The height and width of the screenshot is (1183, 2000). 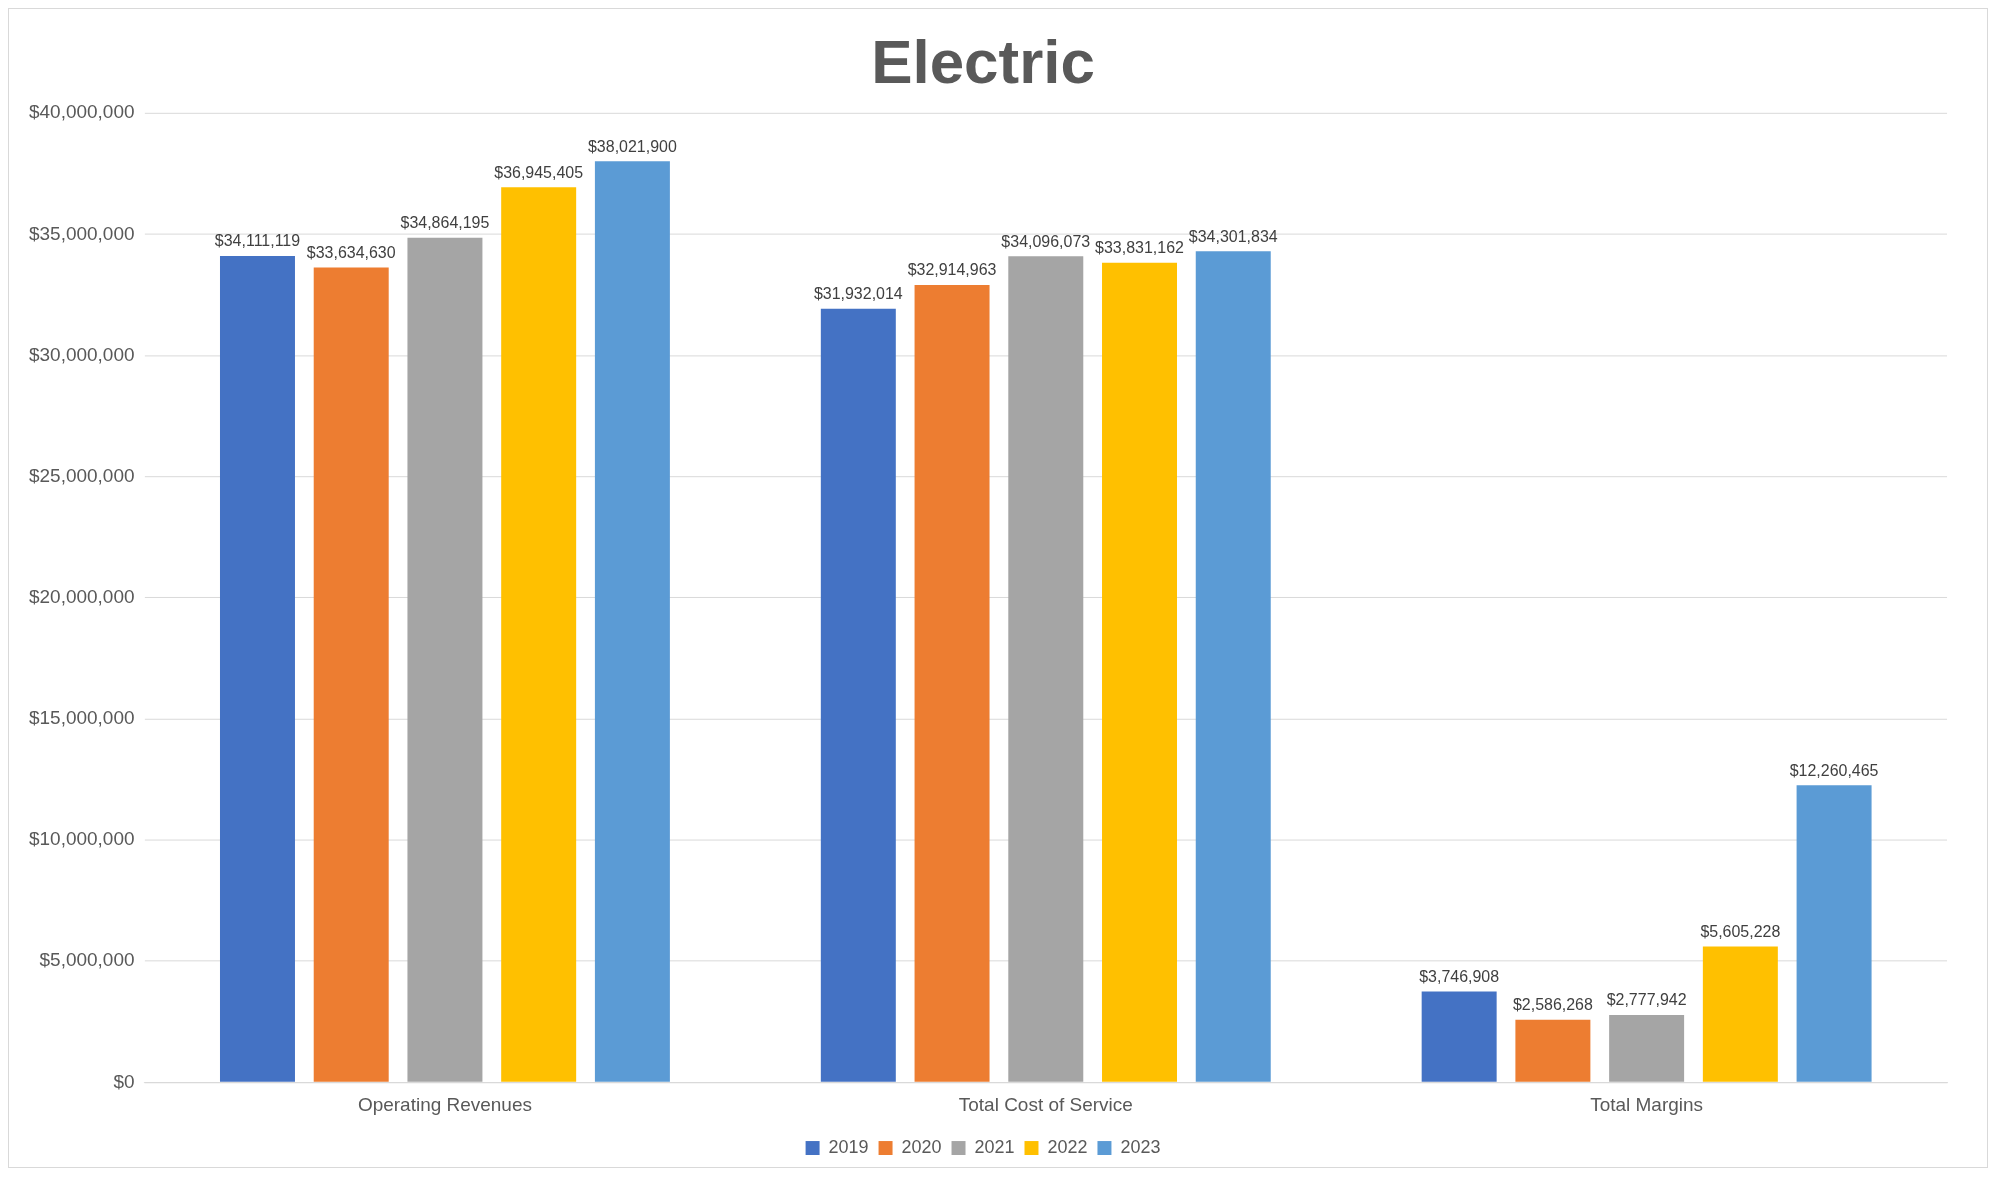 I want to click on legend-label: 2019, so click(x=848, y=1147).